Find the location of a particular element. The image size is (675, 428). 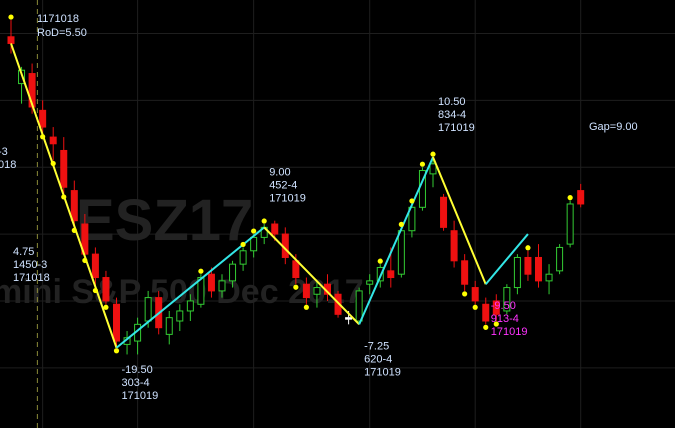

swing-label-line: 10.50 is located at coordinates (452, 102).